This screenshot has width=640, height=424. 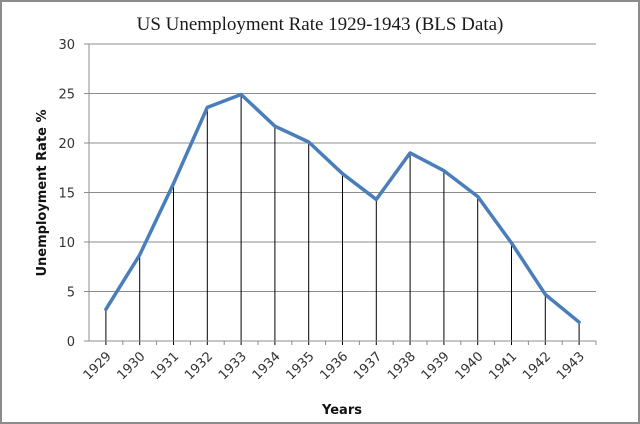 I want to click on y-tick-label: 20, so click(x=66, y=144).